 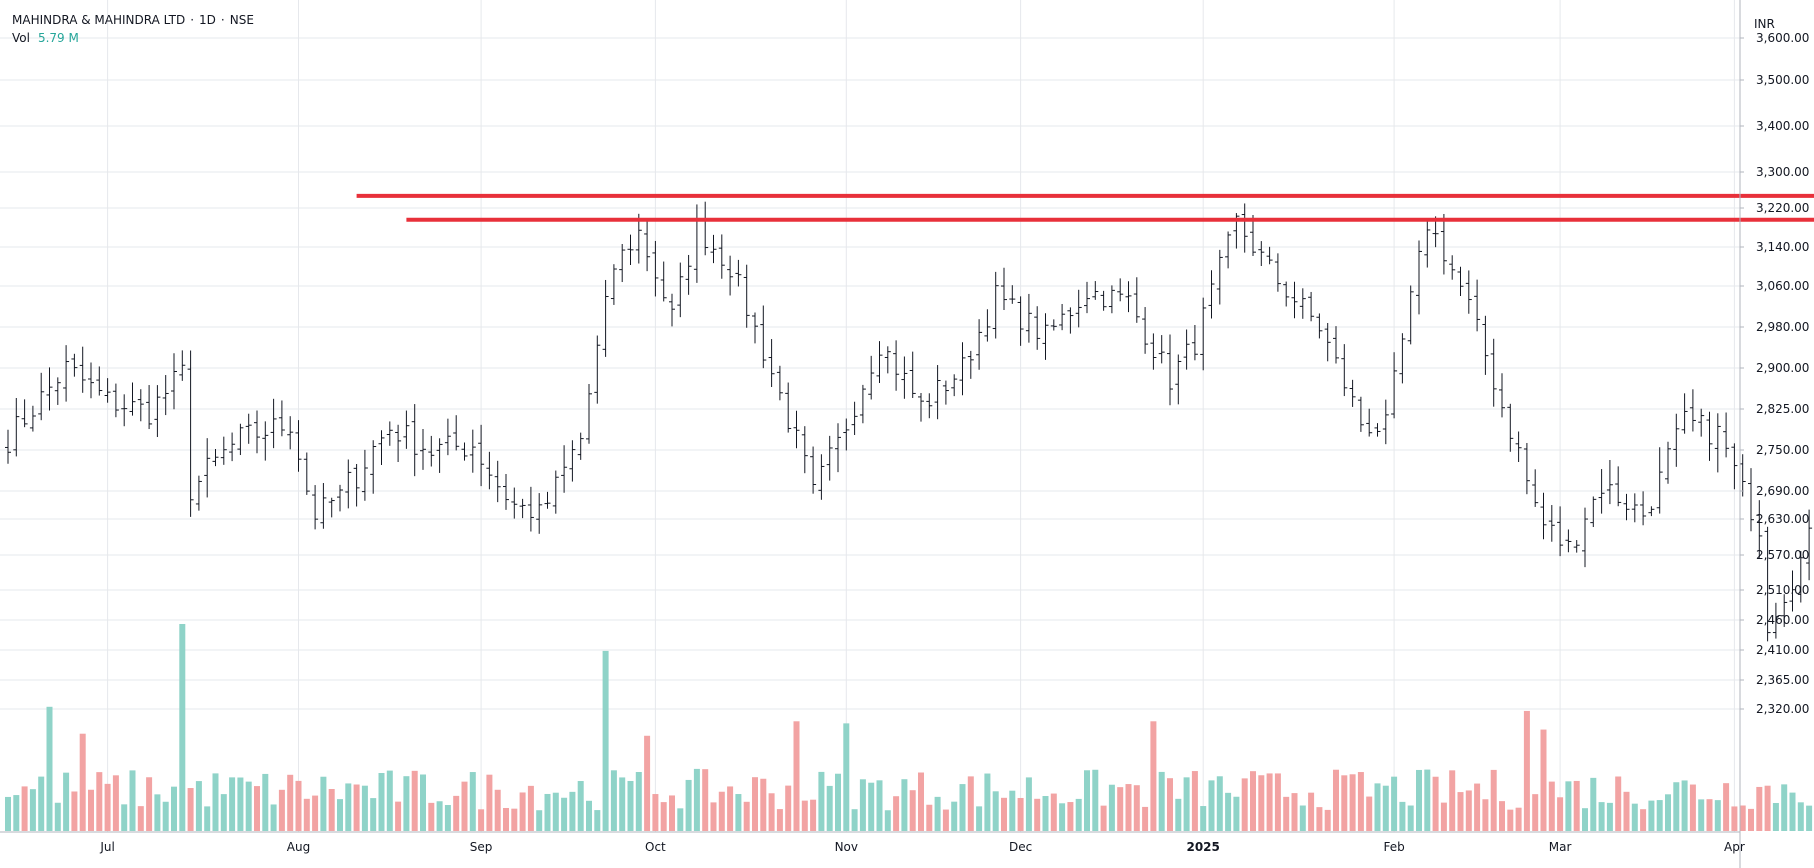 I want to click on time-tick-label: Dec, so click(x=1020, y=847).